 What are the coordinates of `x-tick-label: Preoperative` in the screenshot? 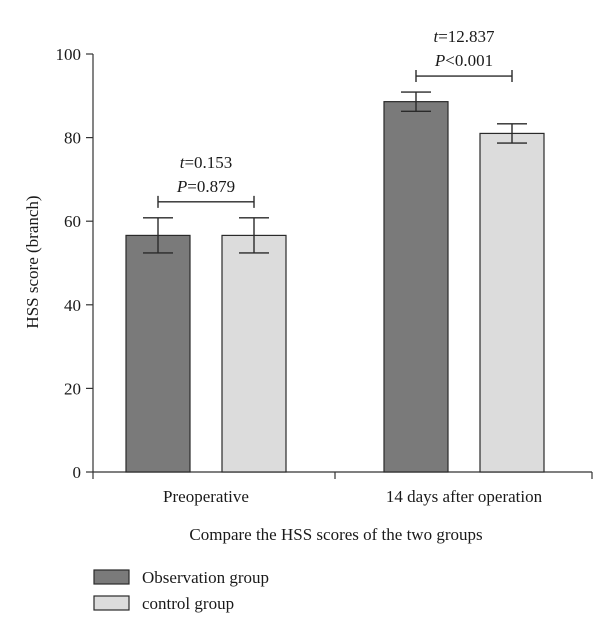 It's located at (206, 496).